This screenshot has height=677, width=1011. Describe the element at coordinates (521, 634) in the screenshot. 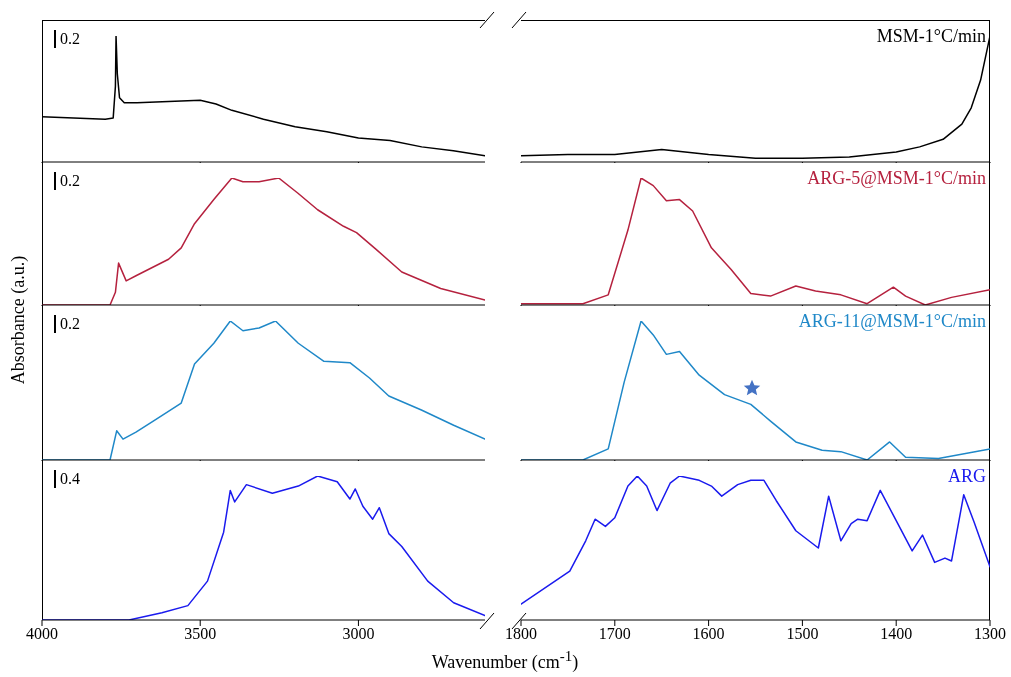

I see `x-tick-label: 1800` at that location.